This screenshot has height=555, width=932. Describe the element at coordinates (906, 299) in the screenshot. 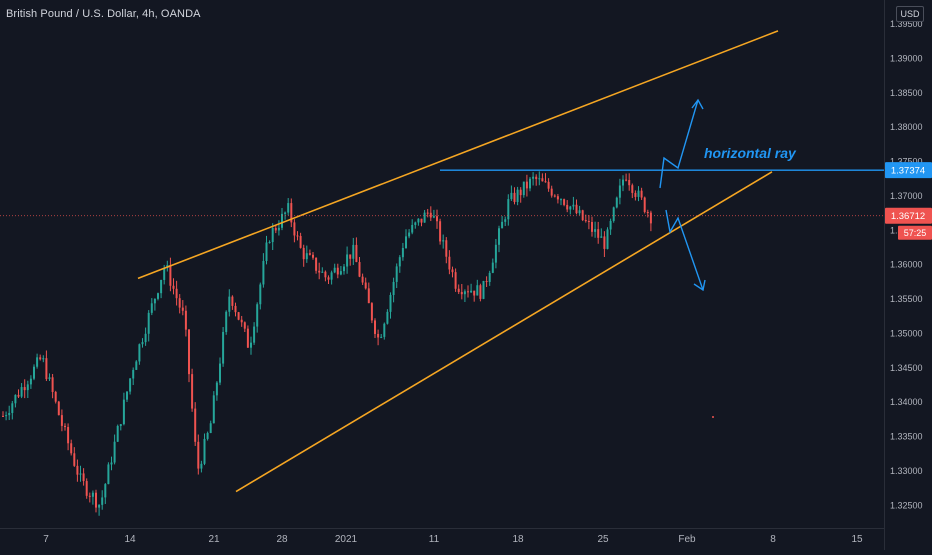

I see `price-tick: 1.35500` at that location.